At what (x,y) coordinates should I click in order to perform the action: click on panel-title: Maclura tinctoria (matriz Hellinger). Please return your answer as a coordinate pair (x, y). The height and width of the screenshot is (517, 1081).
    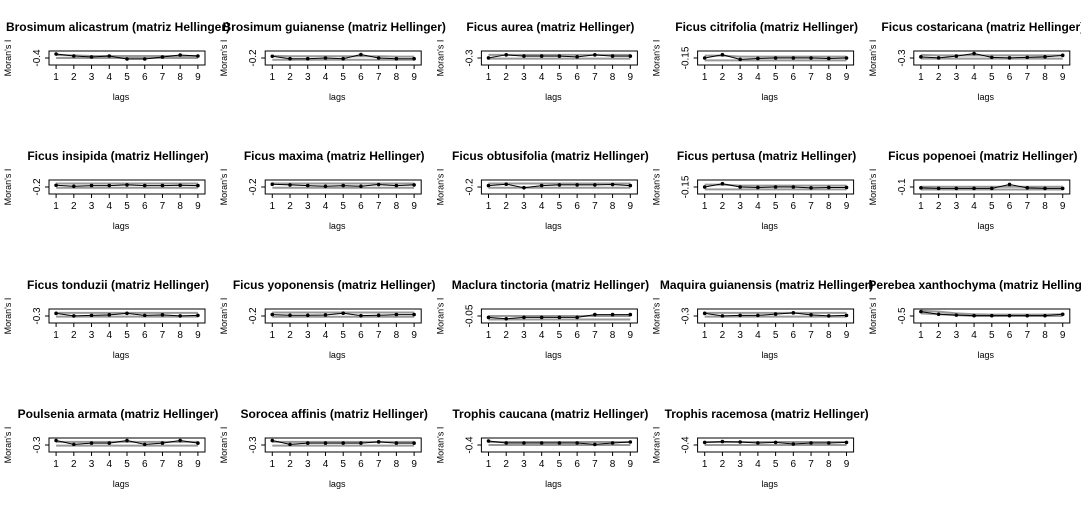
    Looking at the image, I should click on (550, 285).